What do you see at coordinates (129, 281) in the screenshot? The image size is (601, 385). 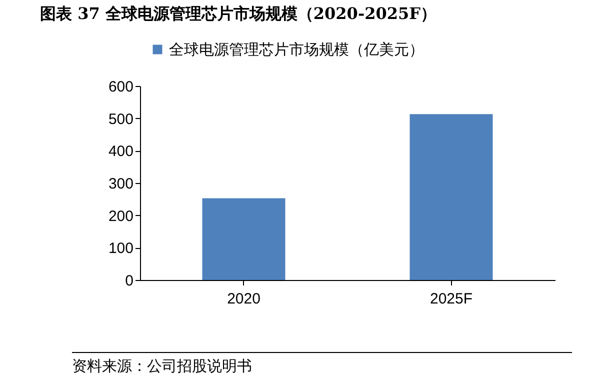 I see `y-tick-label: 0` at bounding box center [129, 281].